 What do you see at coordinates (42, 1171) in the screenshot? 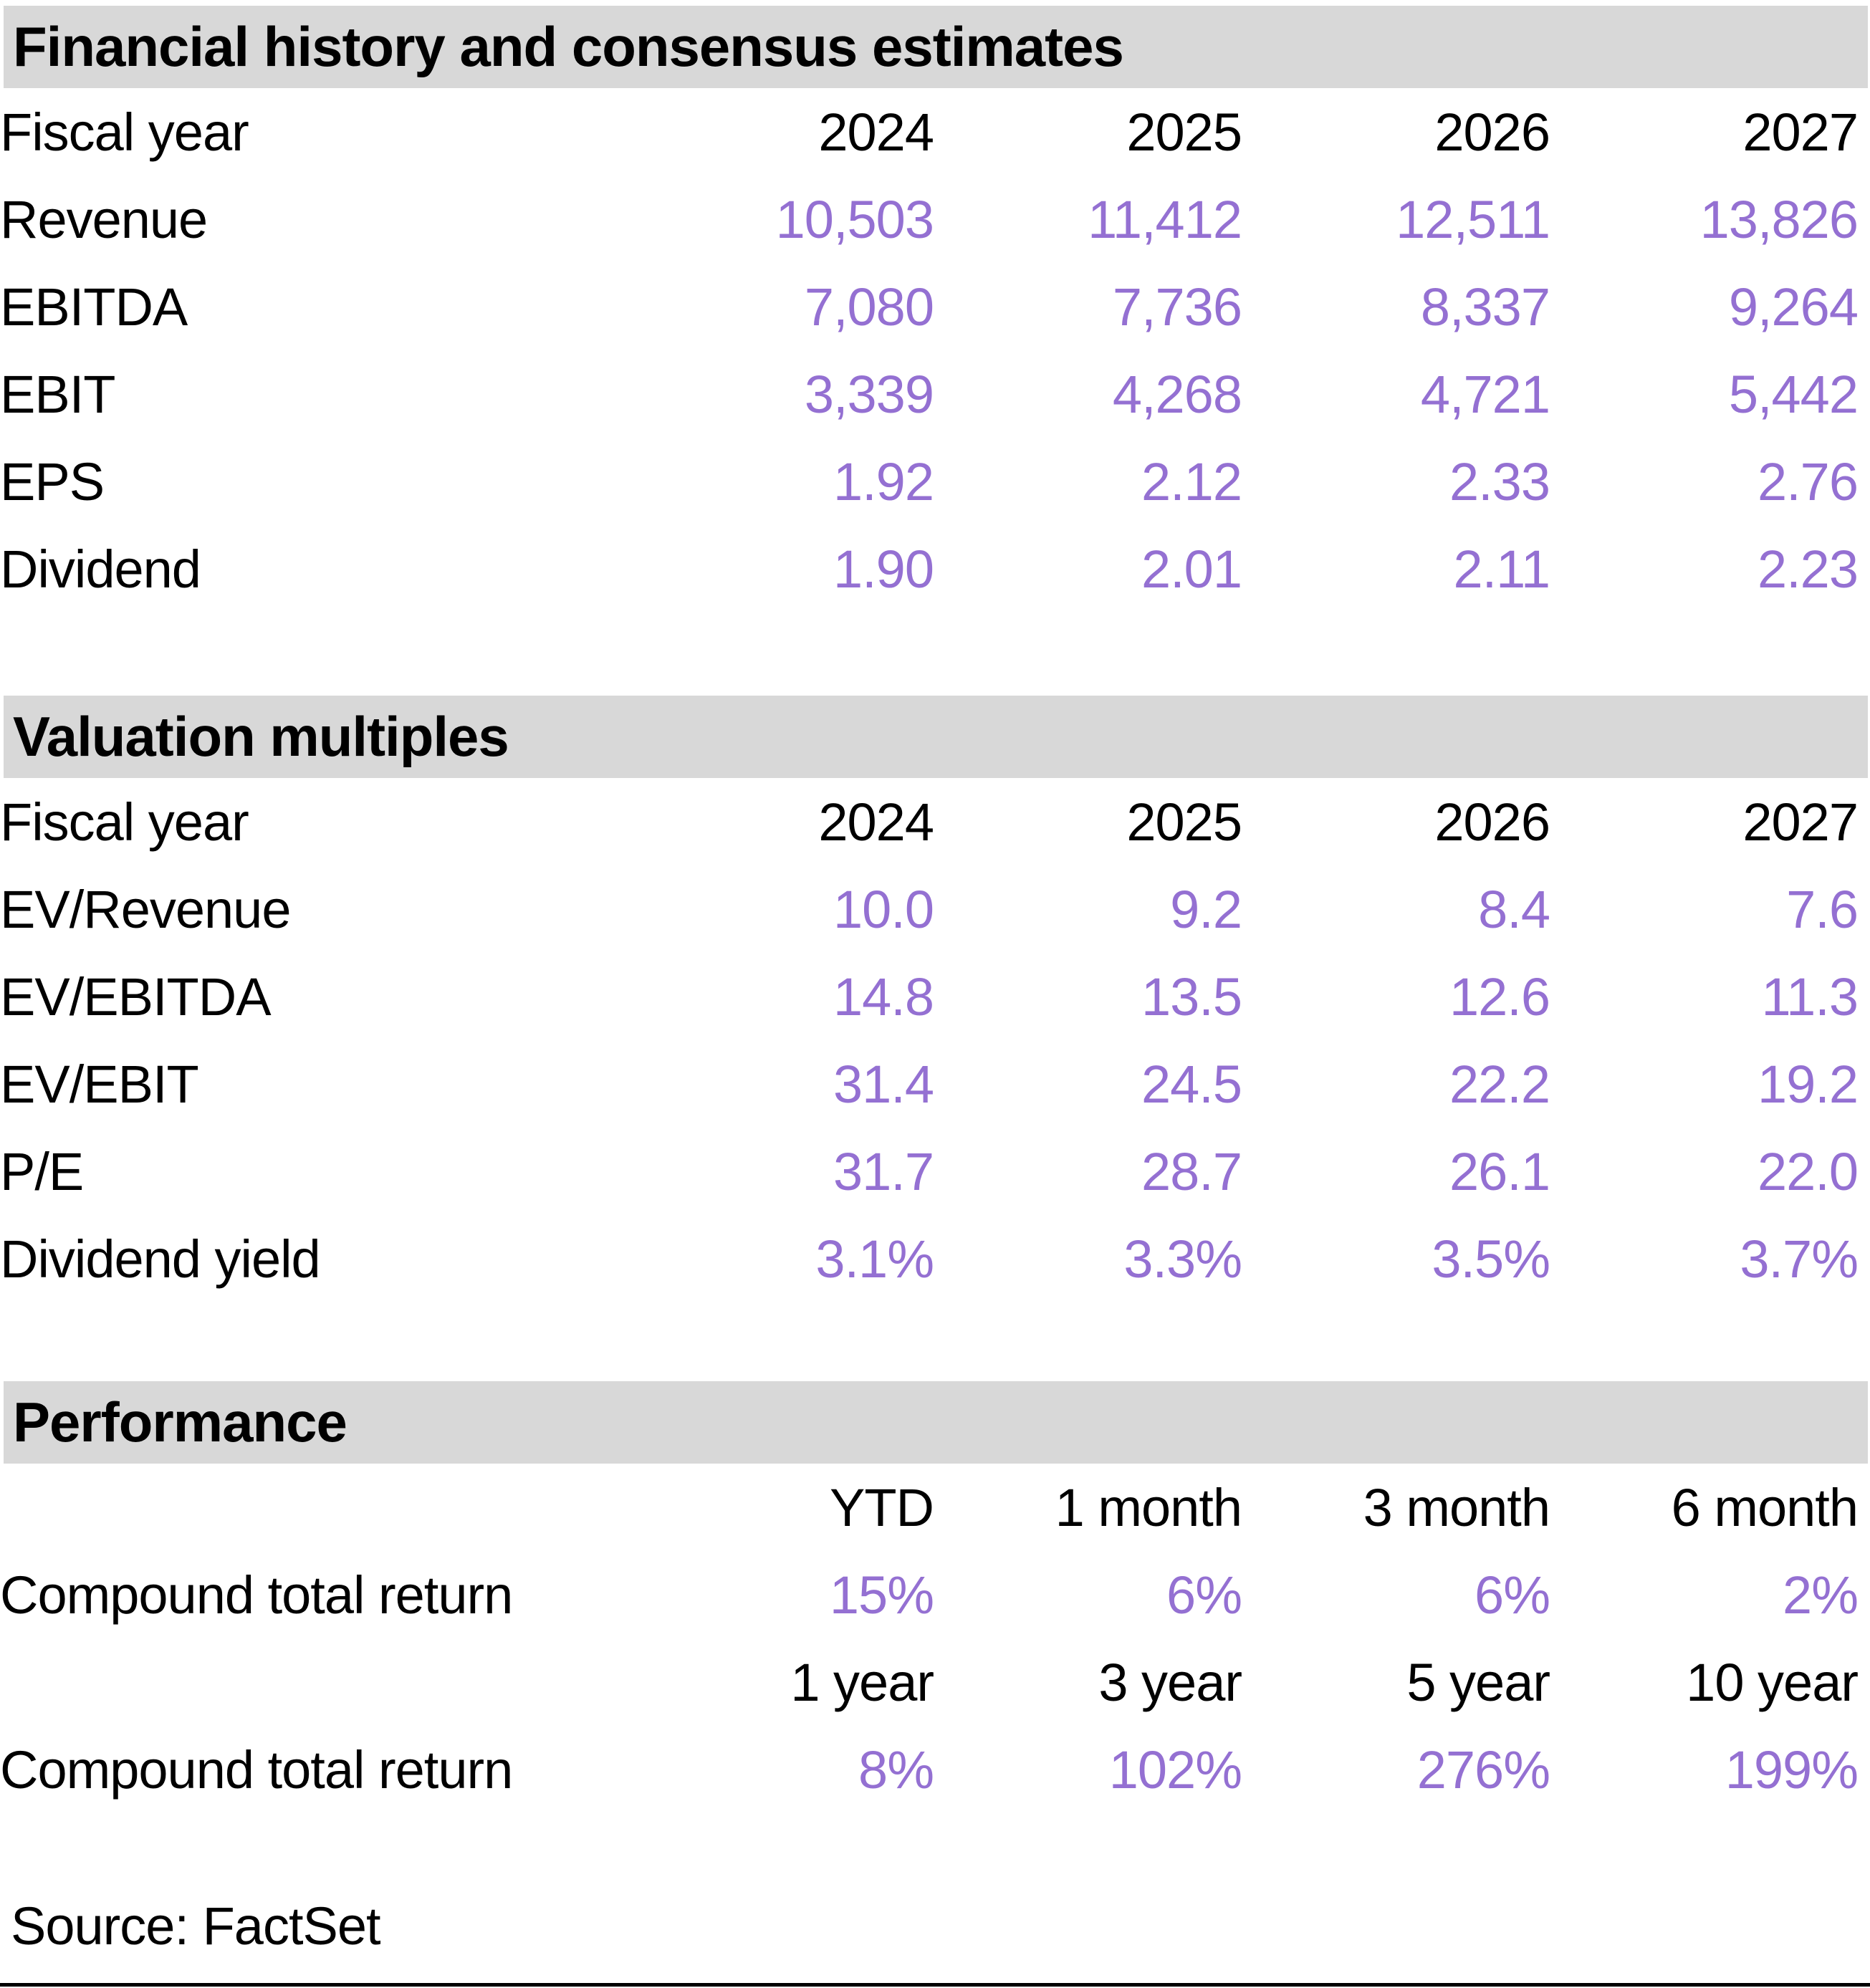
I see `metric-label: P/E` at bounding box center [42, 1171].